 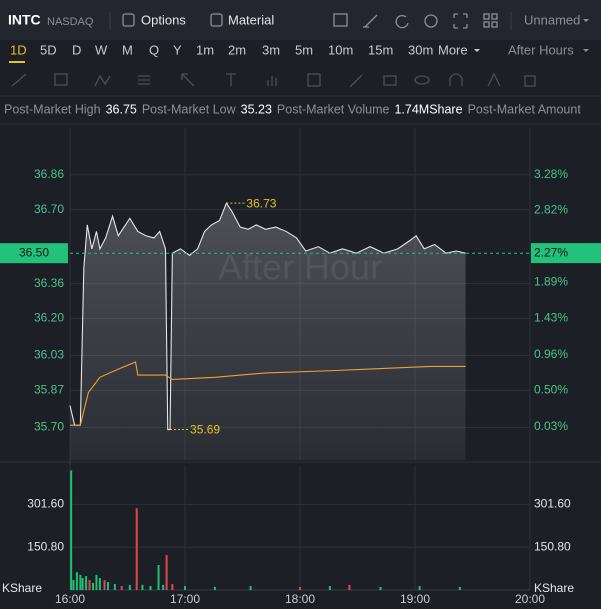 I want to click on y2-tick-label: 0.03%, so click(x=551, y=426).